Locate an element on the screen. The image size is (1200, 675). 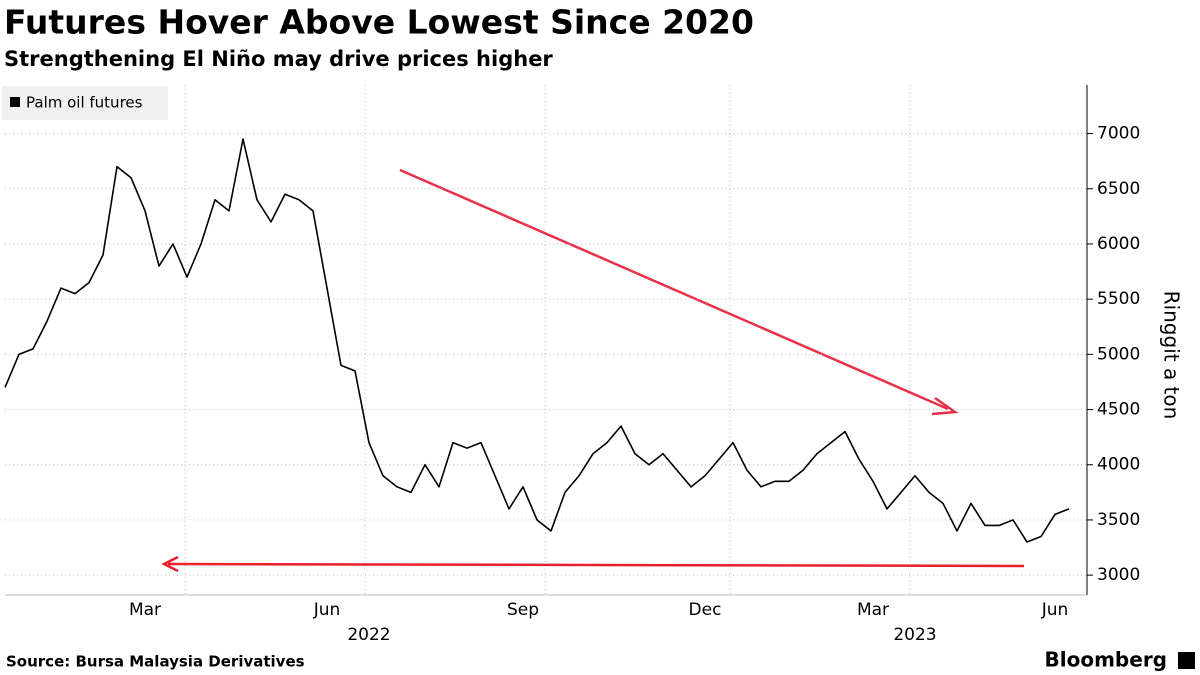
y-tick-label: 4000 is located at coordinates (1118, 465).